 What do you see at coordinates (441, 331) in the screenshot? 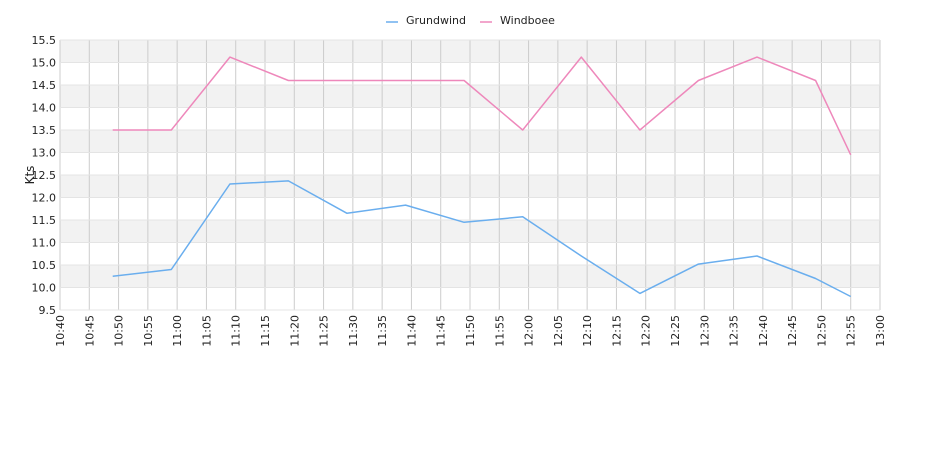
I see `x-tick-label: 11:45` at bounding box center [441, 331].